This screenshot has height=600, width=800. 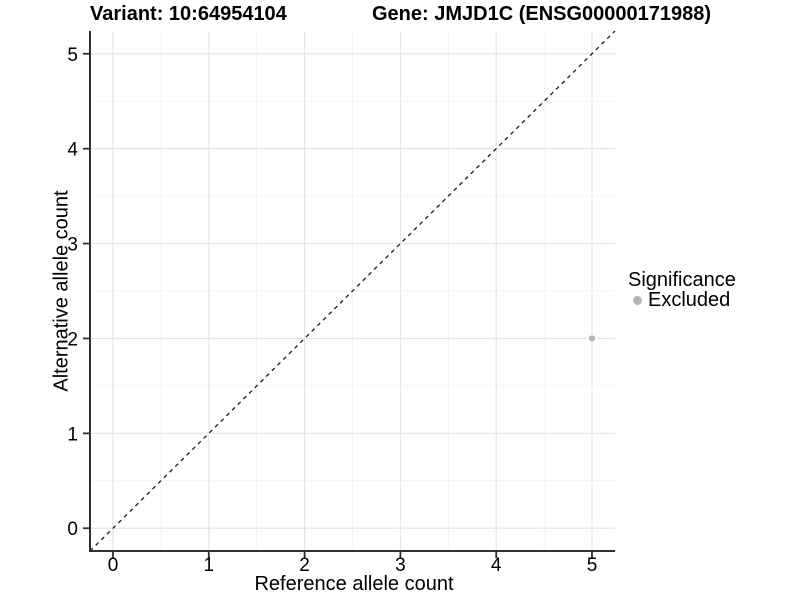 I want to click on legend: Significance Excluded, so click(x=682, y=289).